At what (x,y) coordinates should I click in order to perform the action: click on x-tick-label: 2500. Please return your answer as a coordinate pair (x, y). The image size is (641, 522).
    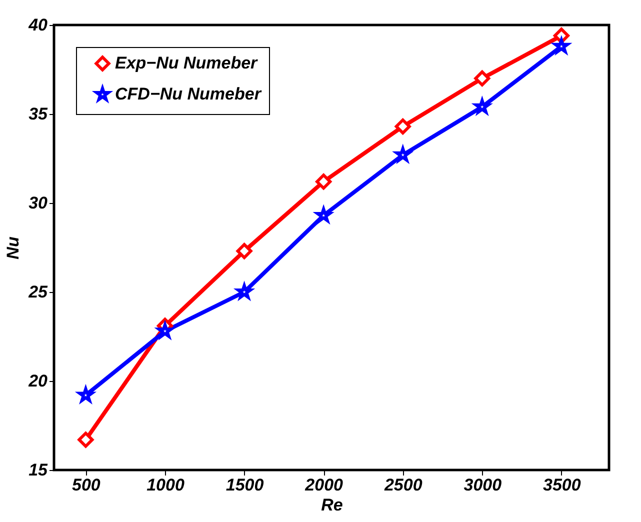
    Looking at the image, I should click on (403, 485).